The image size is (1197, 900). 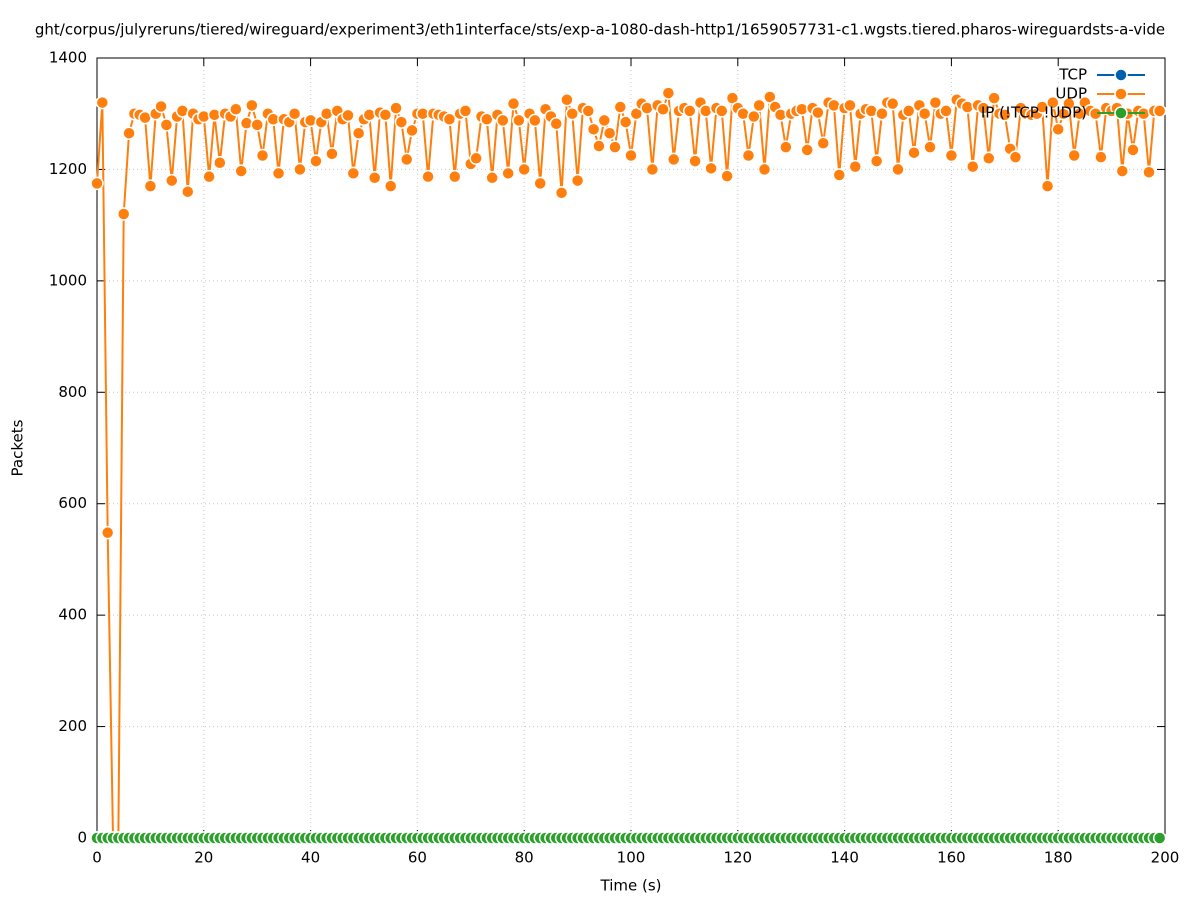 What do you see at coordinates (97, 858) in the screenshot?
I see `x-tick-label: 0` at bounding box center [97, 858].